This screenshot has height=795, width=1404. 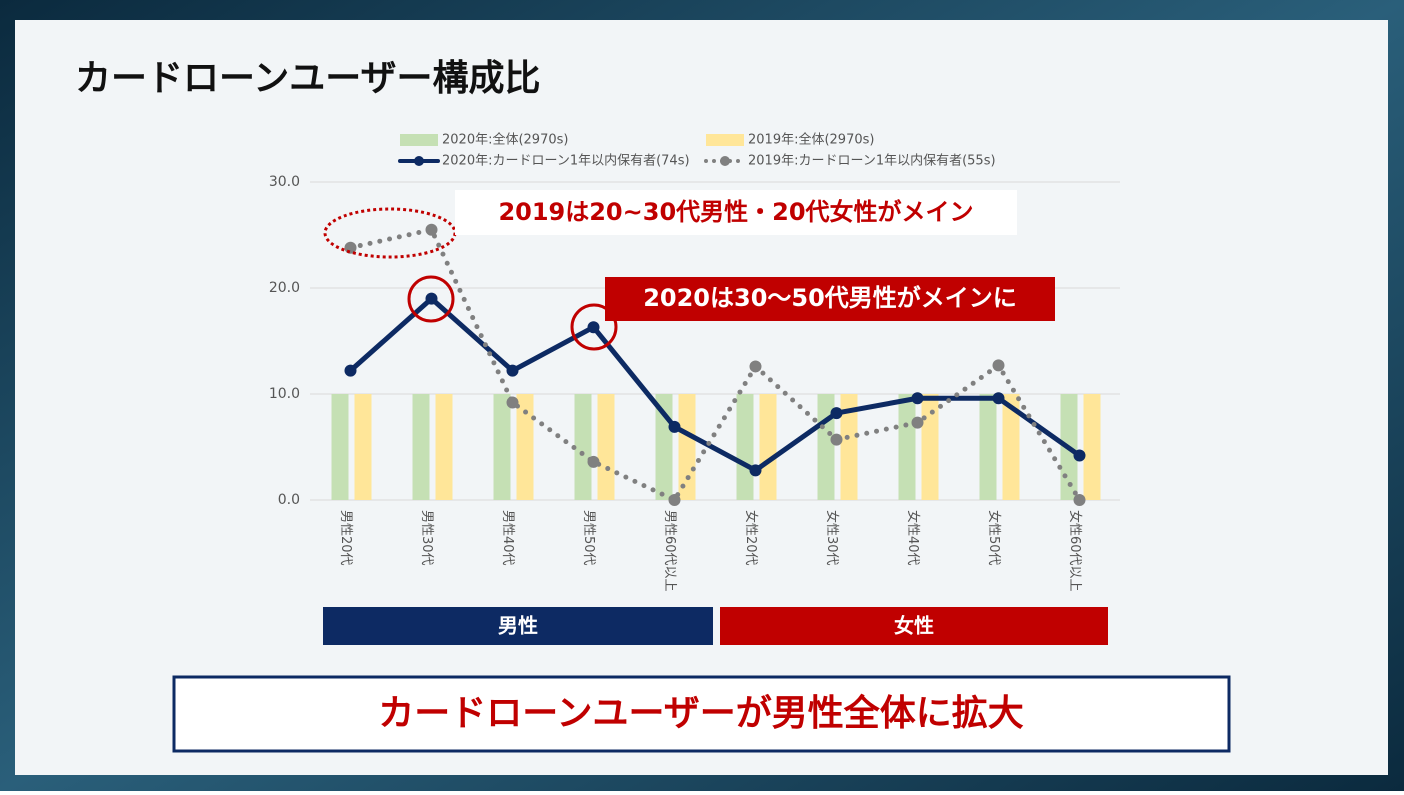 I want to click on legend-label: 2020年:全体(2970s), so click(x=505, y=140).